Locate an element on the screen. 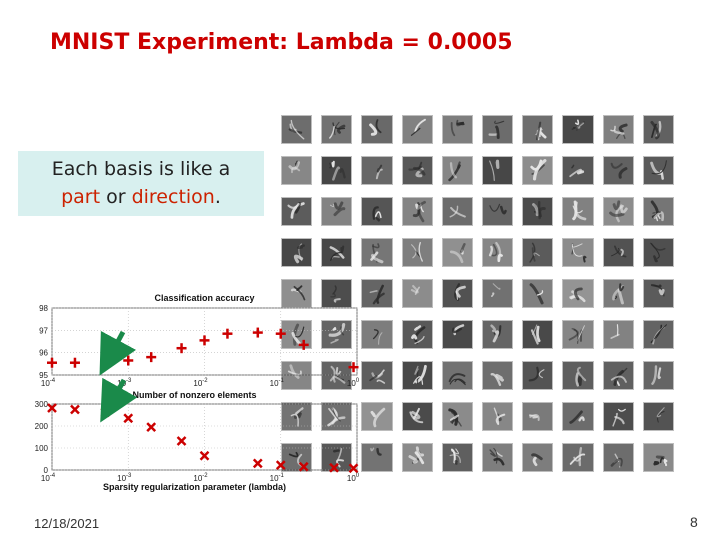  x-tick-label: 10⁻² is located at coordinates (200, 478).